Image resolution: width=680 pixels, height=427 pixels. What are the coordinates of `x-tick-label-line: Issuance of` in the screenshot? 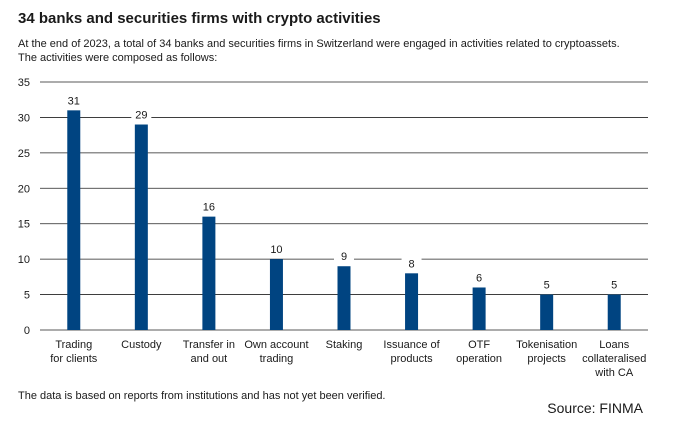 It's located at (411, 345).